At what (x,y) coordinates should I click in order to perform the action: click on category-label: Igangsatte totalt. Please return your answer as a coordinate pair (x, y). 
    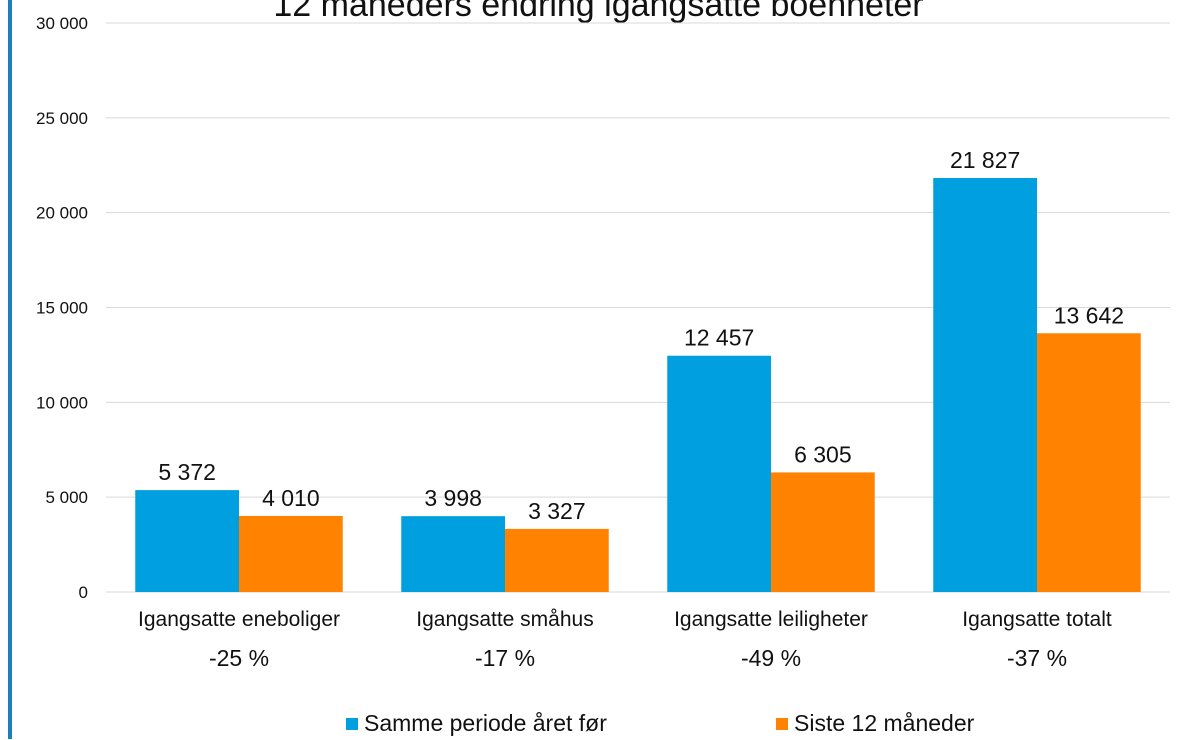
    Looking at the image, I should click on (1037, 619).